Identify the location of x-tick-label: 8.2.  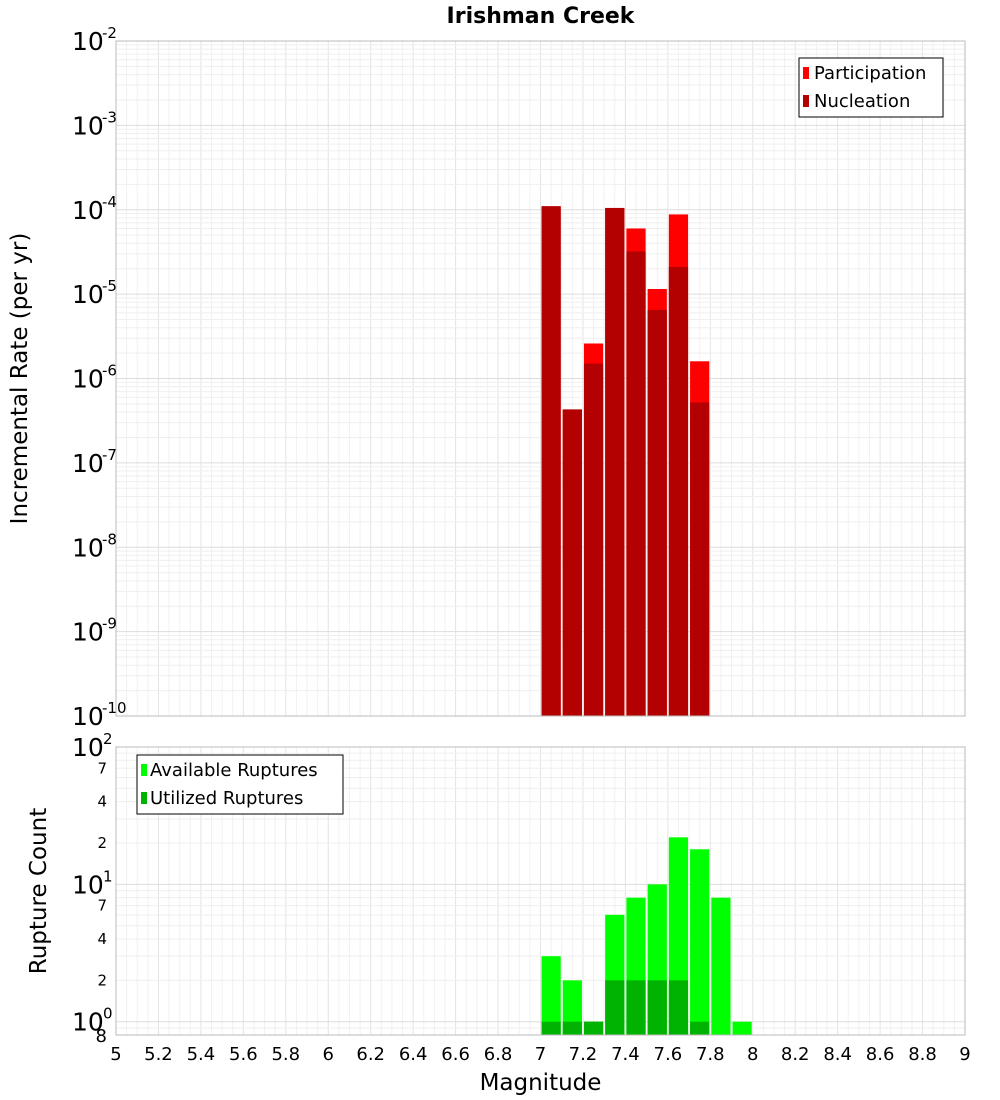
(795, 1054).